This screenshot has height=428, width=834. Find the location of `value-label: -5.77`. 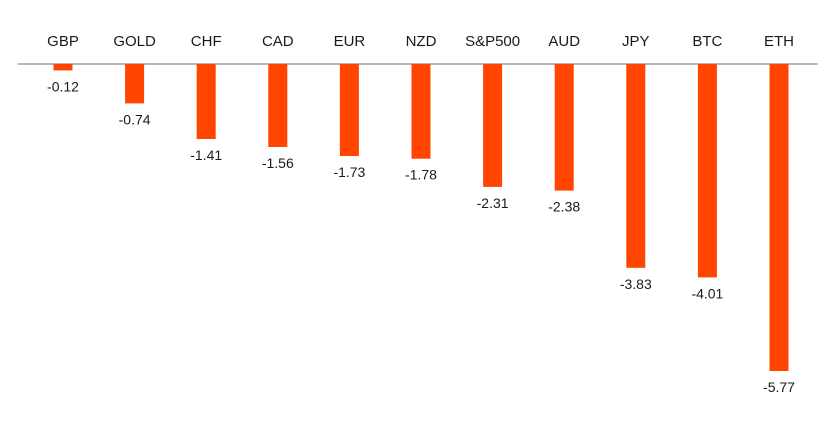

value-label: -5.77 is located at coordinates (779, 387).